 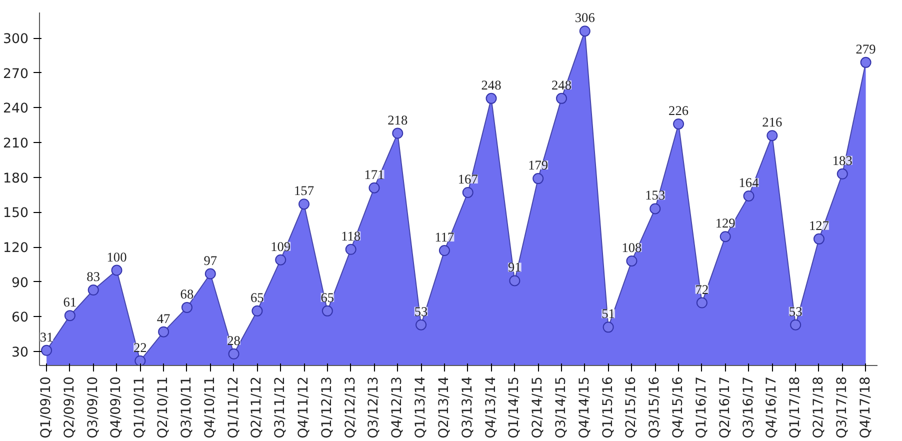 What do you see at coordinates (70, 407) in the screenshot?
I see `x-tick-label: Q2/09/10` at bounding box center [70, 407].